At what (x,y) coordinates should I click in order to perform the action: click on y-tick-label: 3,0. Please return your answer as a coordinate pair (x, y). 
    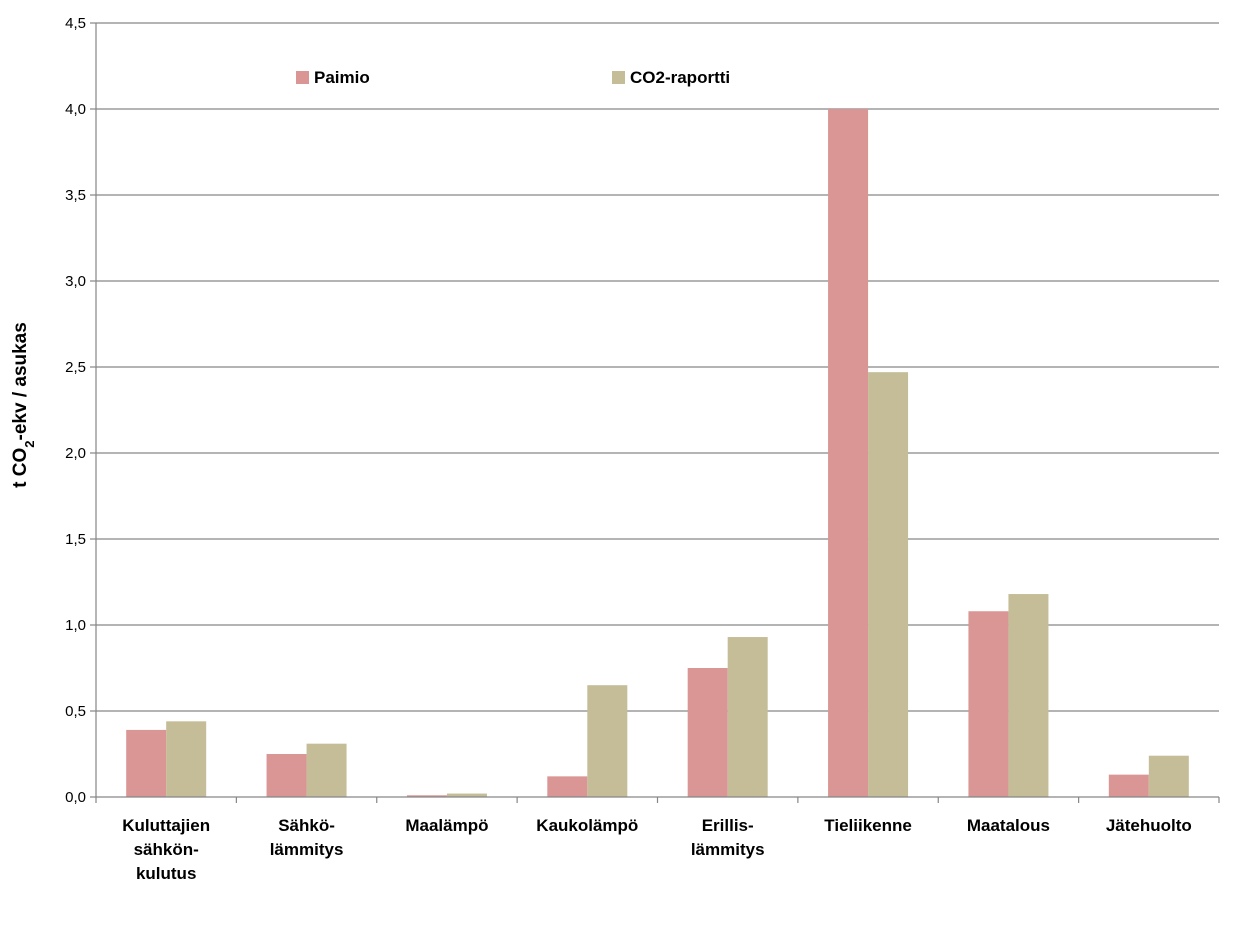
    Looking at the image, I should click on (75, 281).